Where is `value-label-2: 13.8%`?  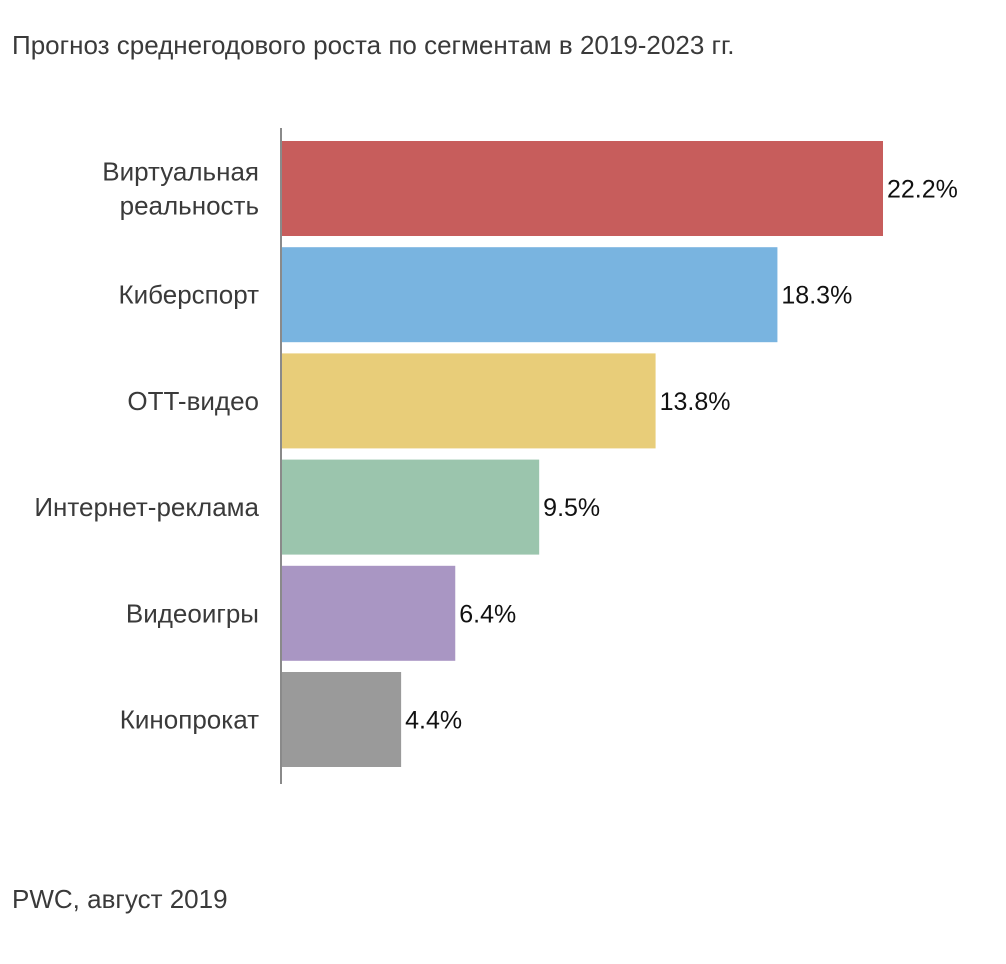
value-label-2: 13.8% is located at coordinates (695, 402).